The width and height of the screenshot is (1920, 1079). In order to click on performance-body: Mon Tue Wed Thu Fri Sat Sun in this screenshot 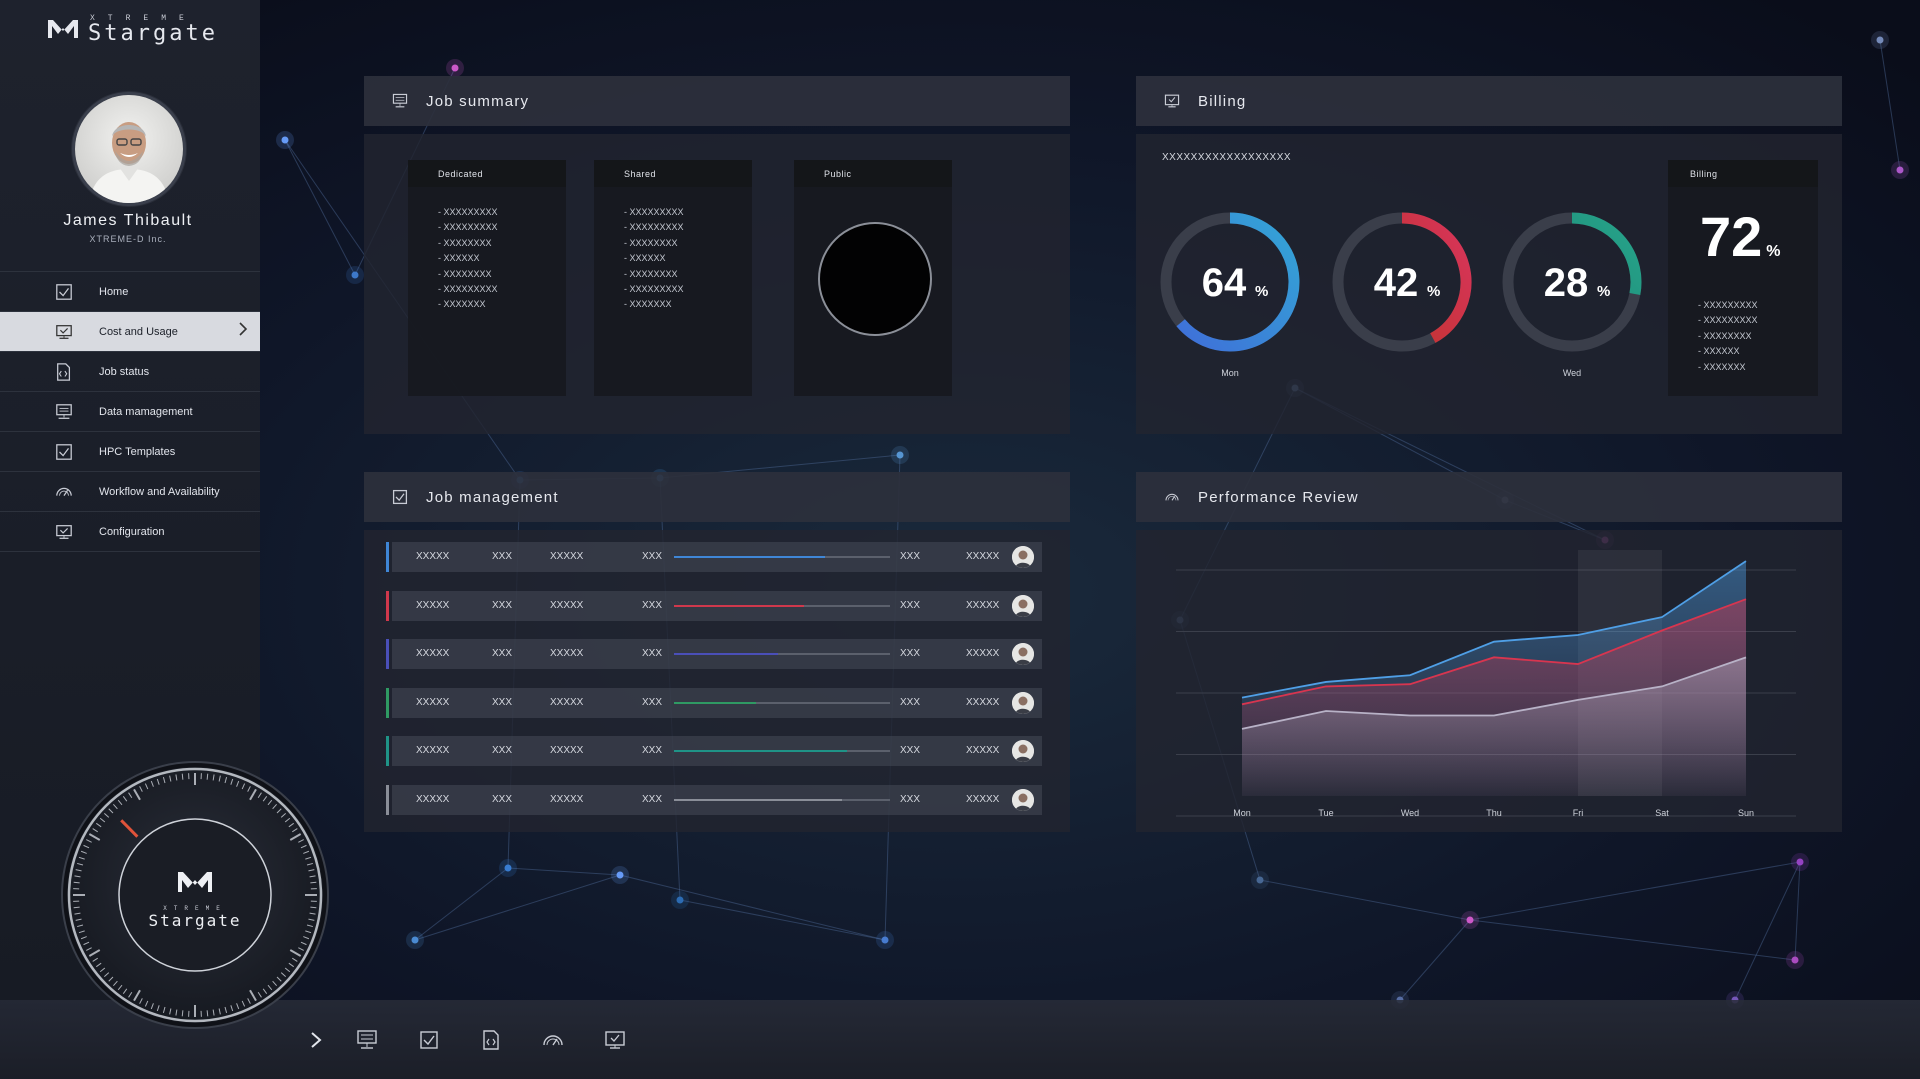, I will do `click(1489, 681)`.